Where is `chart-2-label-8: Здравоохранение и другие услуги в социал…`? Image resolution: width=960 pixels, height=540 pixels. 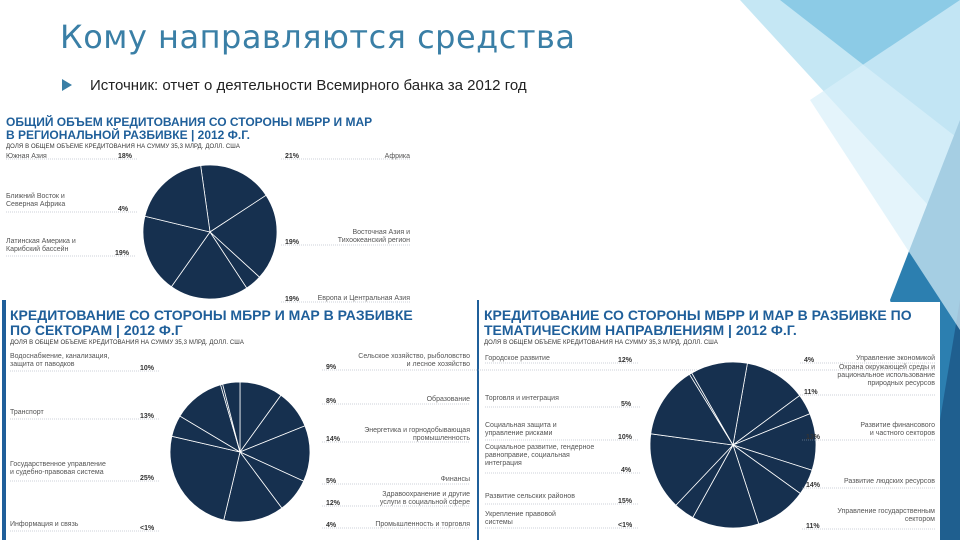 chart-2-label-8: Здравоохранение и другие услуги в социал… is located at coordinates (424, 499).